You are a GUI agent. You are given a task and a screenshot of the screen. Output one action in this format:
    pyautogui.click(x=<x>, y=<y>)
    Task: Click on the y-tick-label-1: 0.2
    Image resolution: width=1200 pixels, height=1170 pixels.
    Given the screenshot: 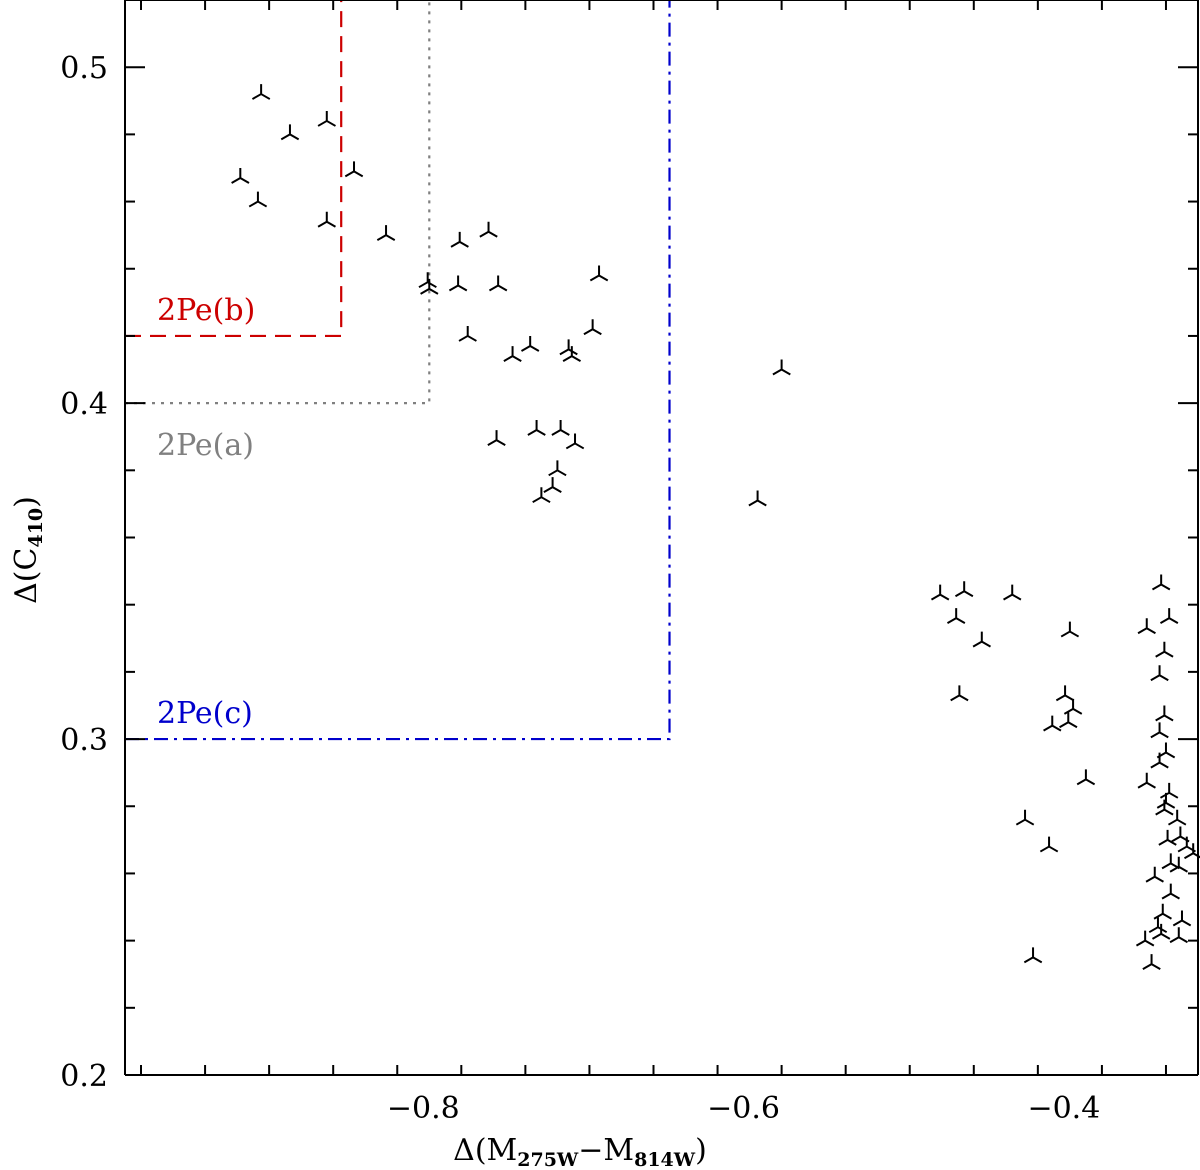 What is the action you would take?
    pyautogui.click(x=84, y=1076)
    